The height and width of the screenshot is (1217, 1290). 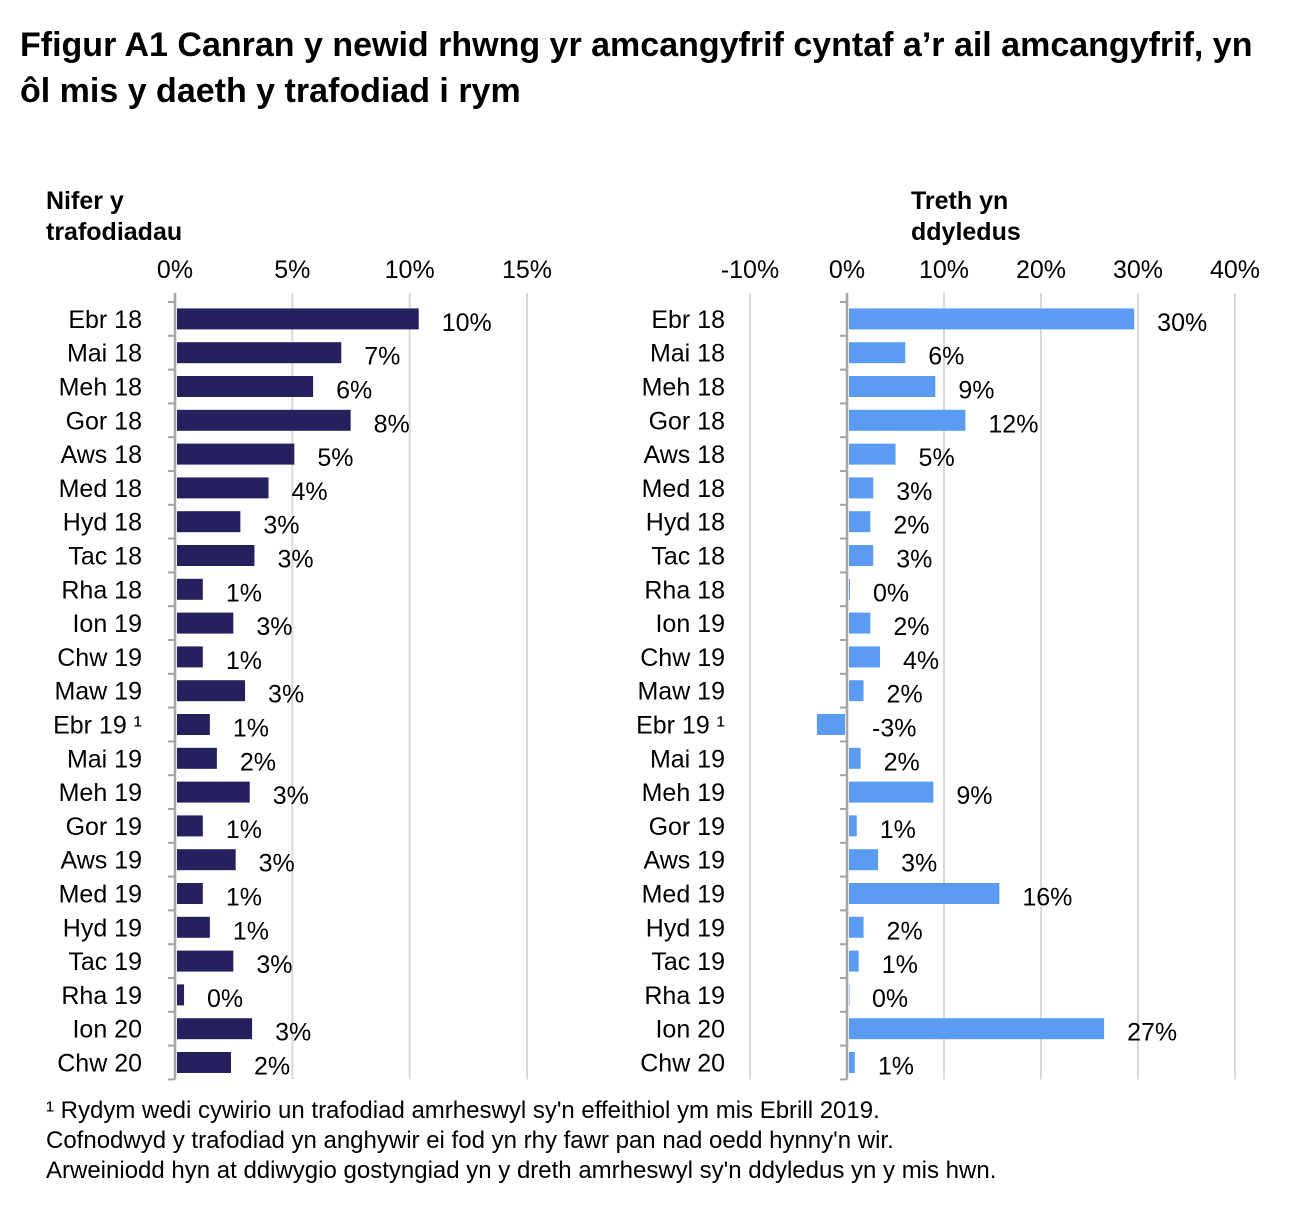 What do you see at coordinates (974, 796) in the screenshot?
I see `data-label: 9%` at bounding box center [974, 796].